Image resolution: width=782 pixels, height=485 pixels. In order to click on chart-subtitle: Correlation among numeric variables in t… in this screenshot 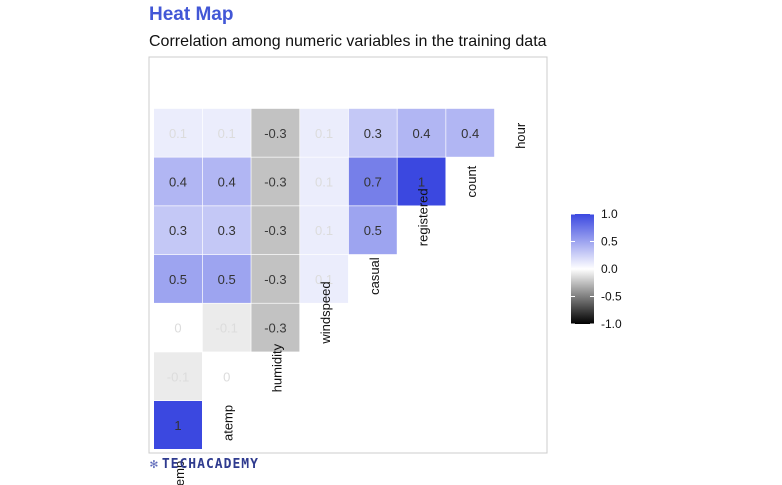, I will do `click(348, 41)`.